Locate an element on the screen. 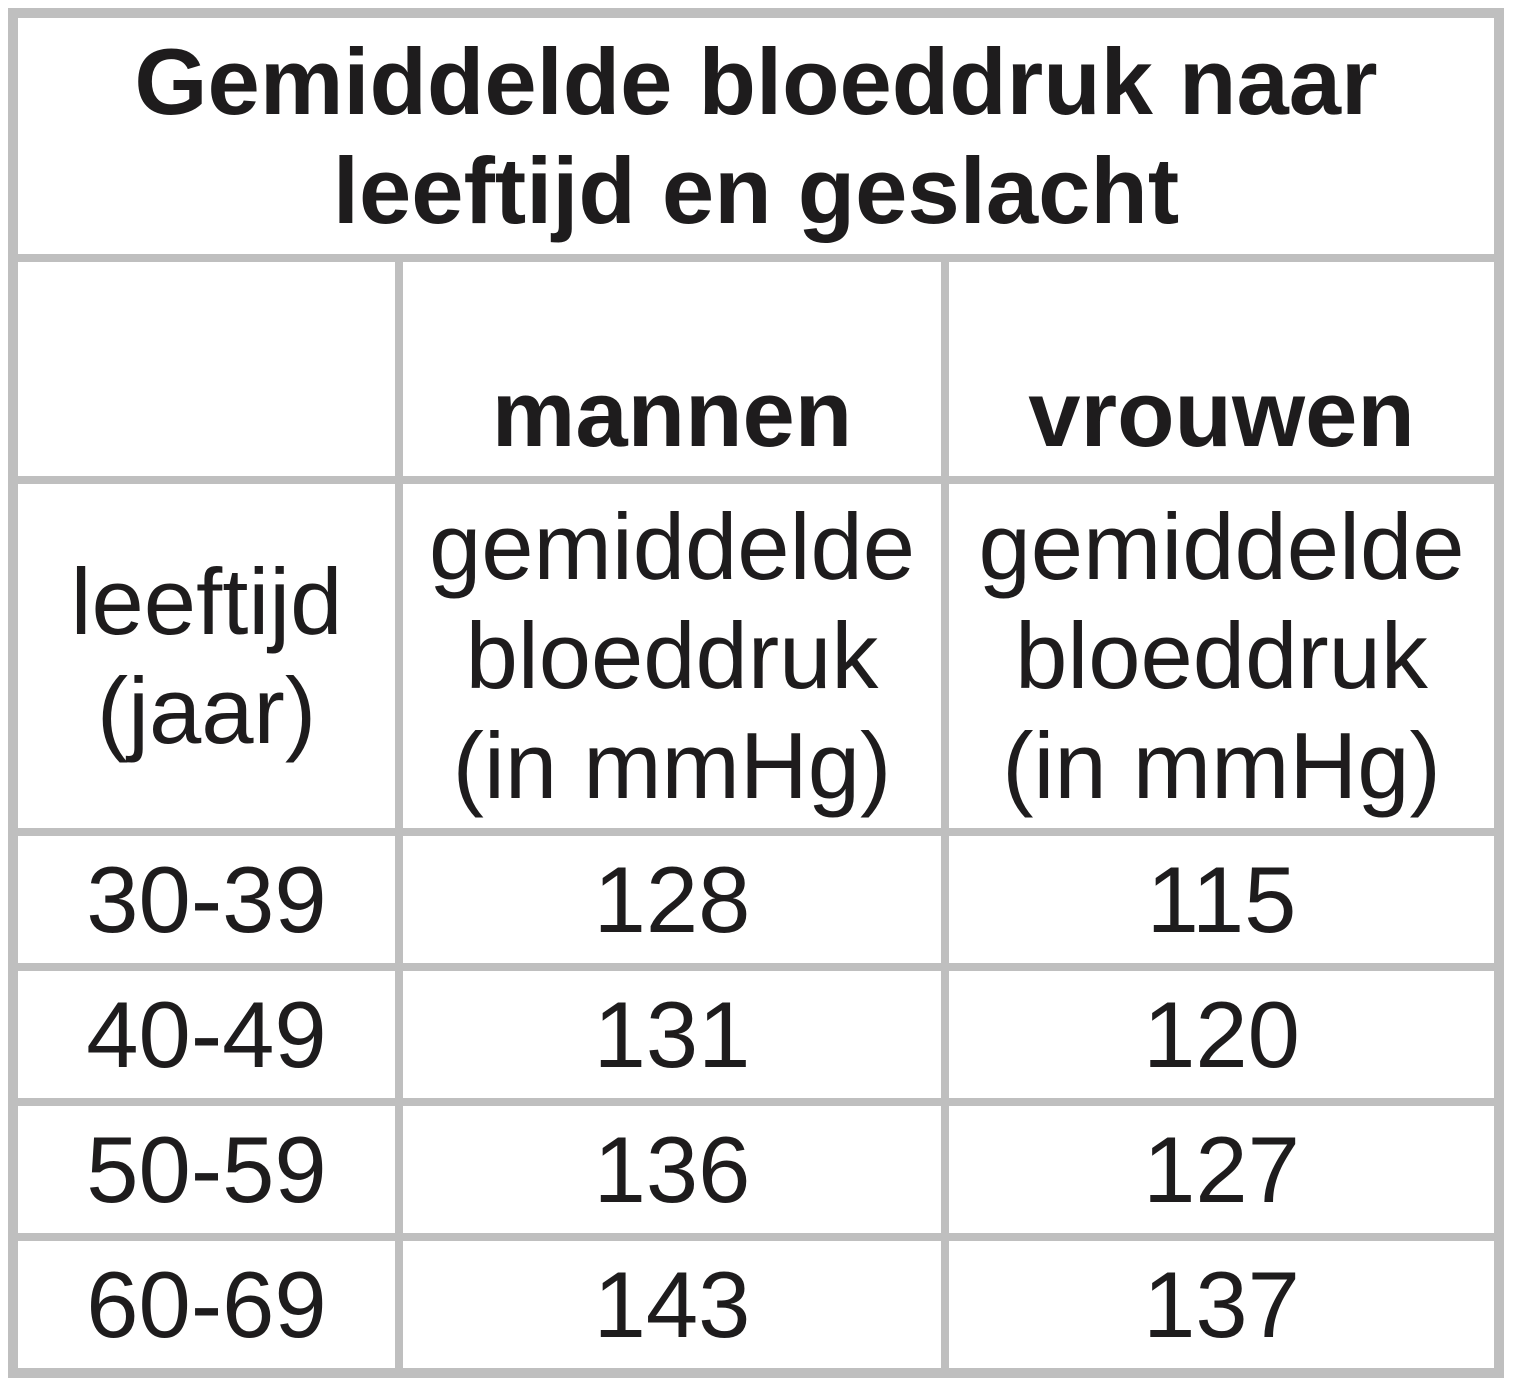 This screenshot has height=1390, width=1514. mannen-value-cell: 131 is located at coordinates (676, 1038).